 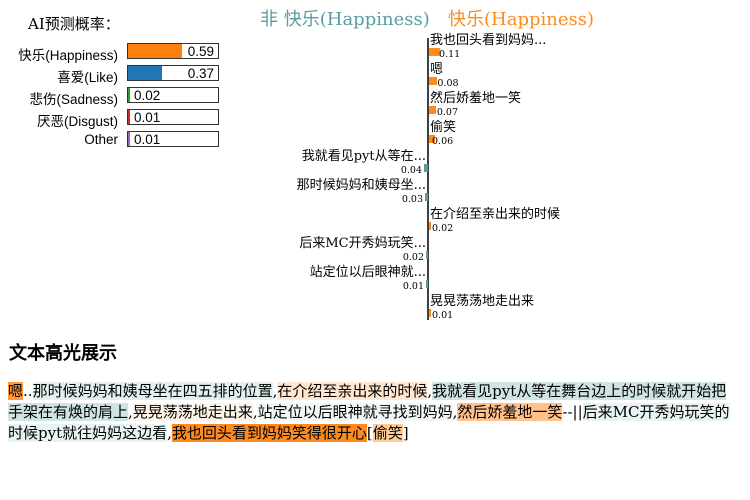 What do you see at coordinates (200, 51) in the screenshot?
I see `prediction-value: 0.59` at bounding box center [200, 51].